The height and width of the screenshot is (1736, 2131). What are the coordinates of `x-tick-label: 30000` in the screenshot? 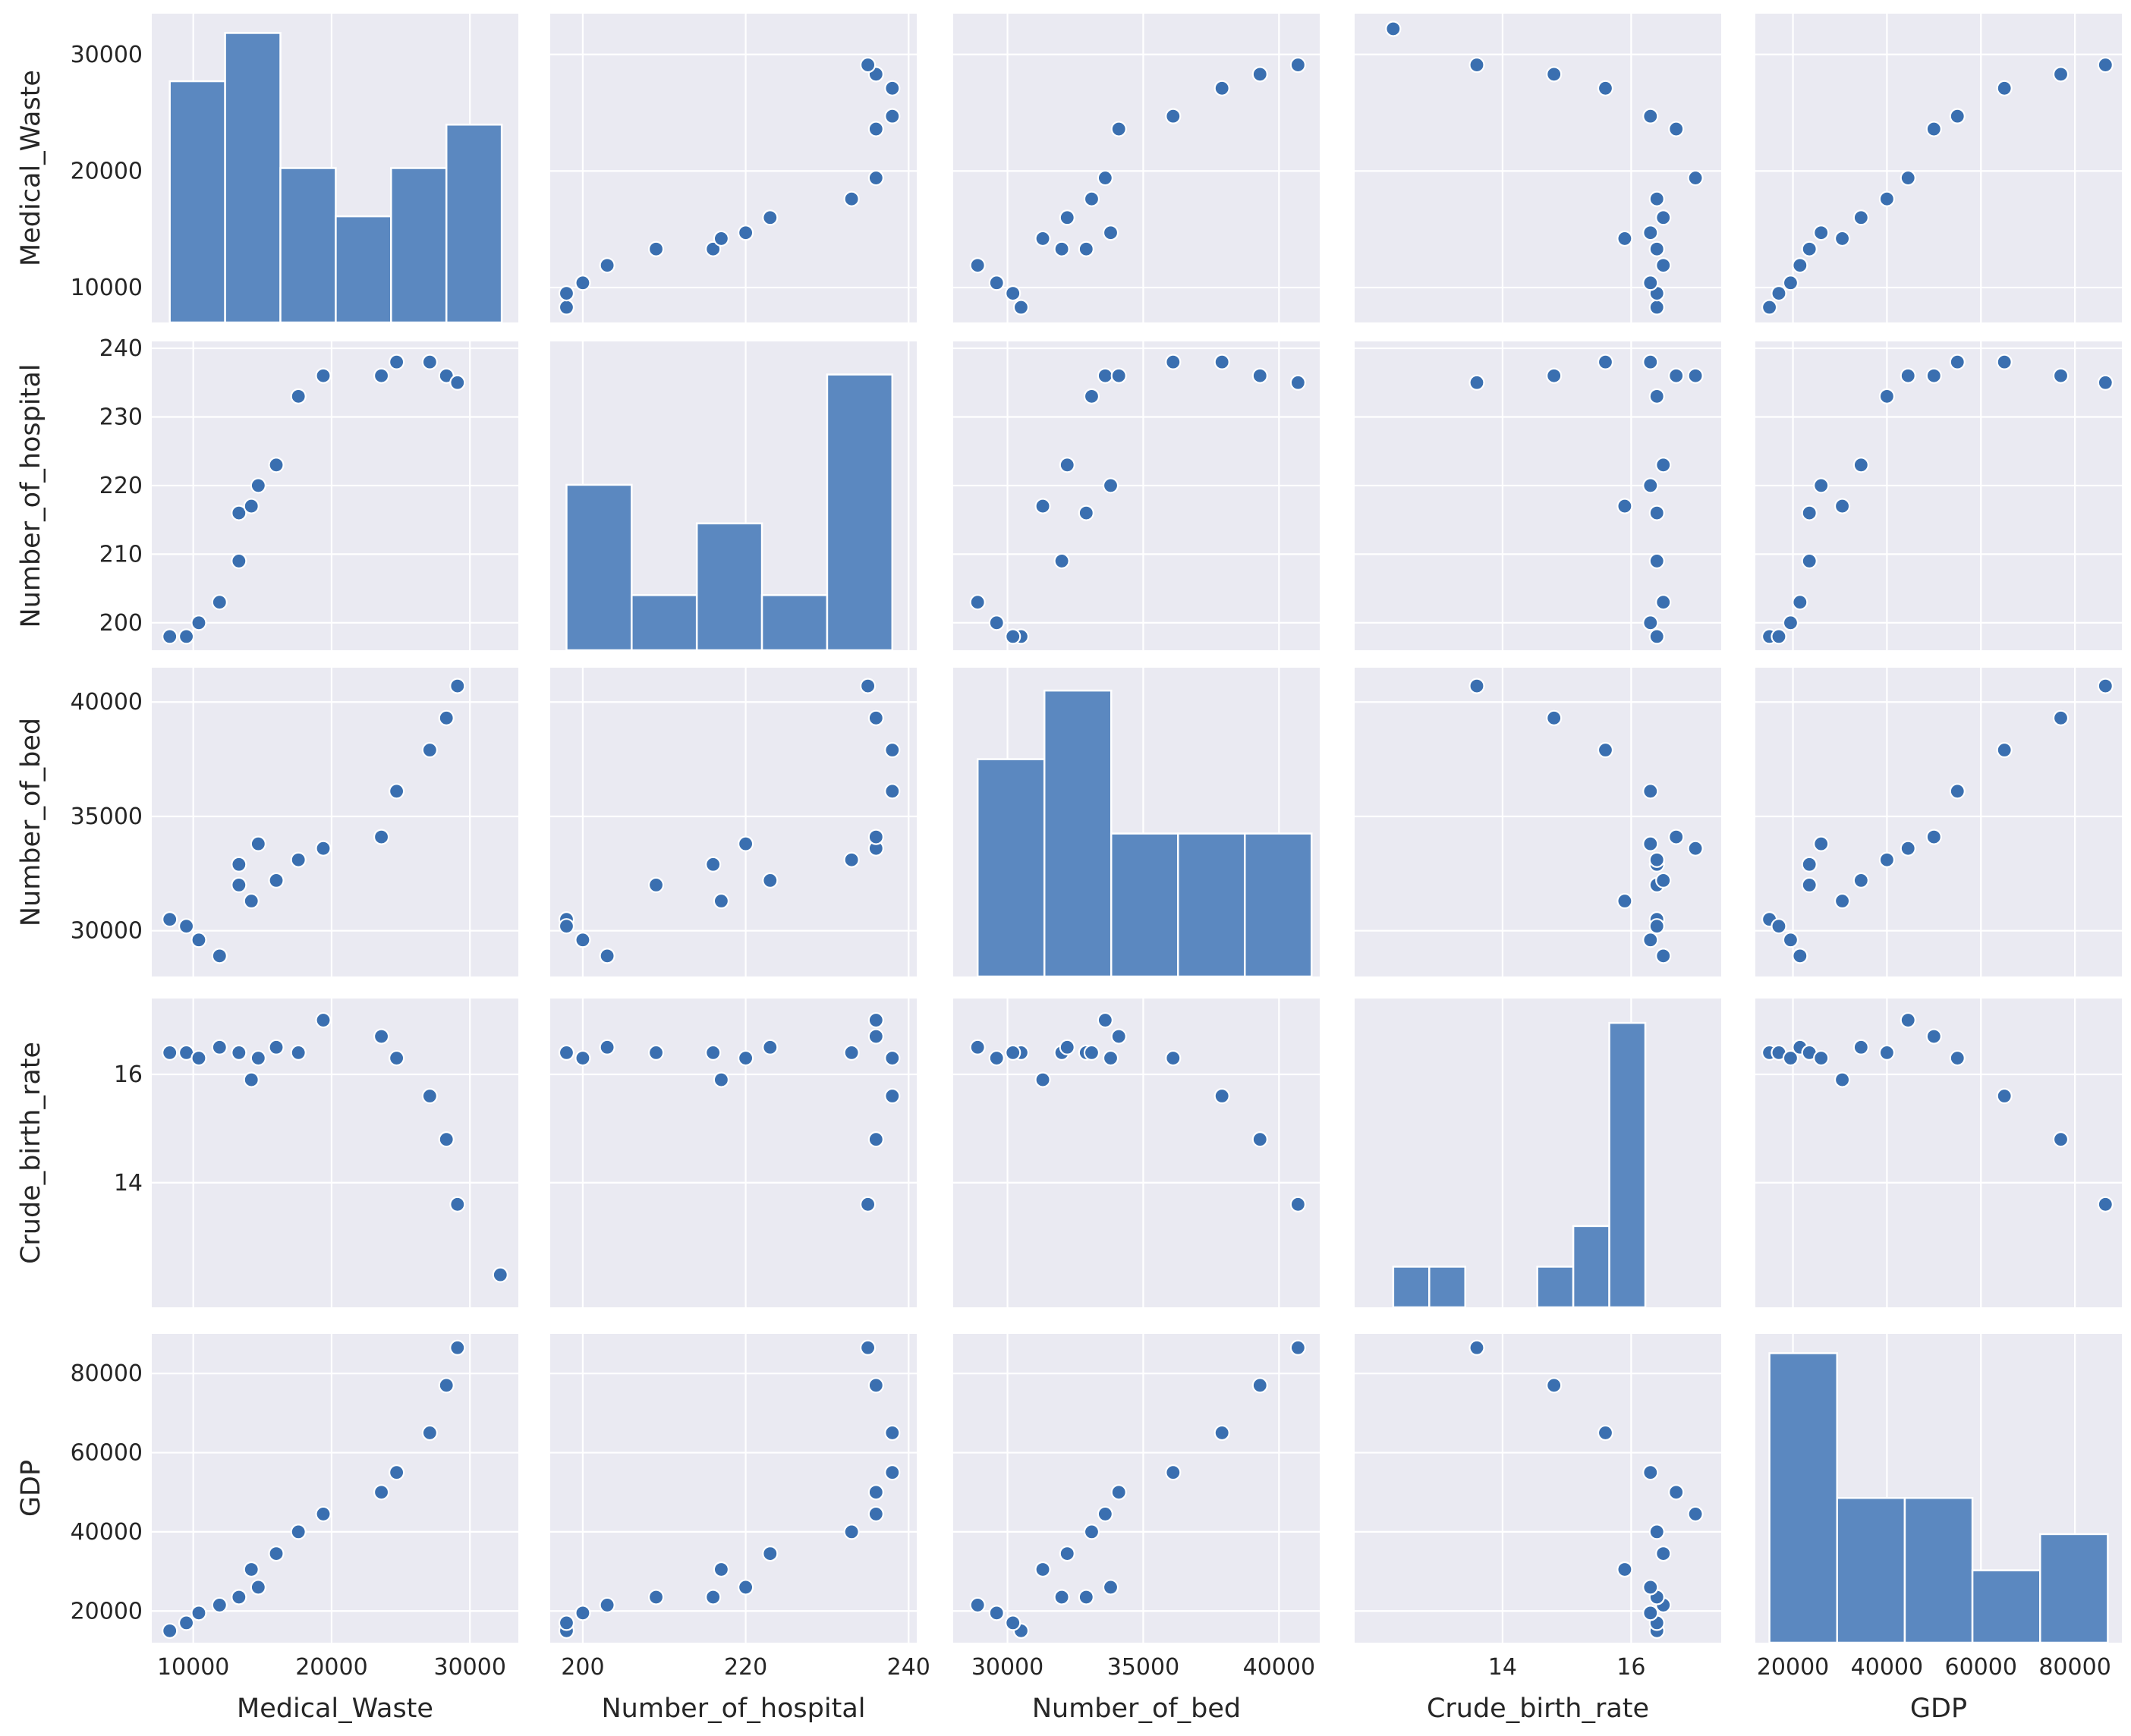 It's located at (1007, 1668).